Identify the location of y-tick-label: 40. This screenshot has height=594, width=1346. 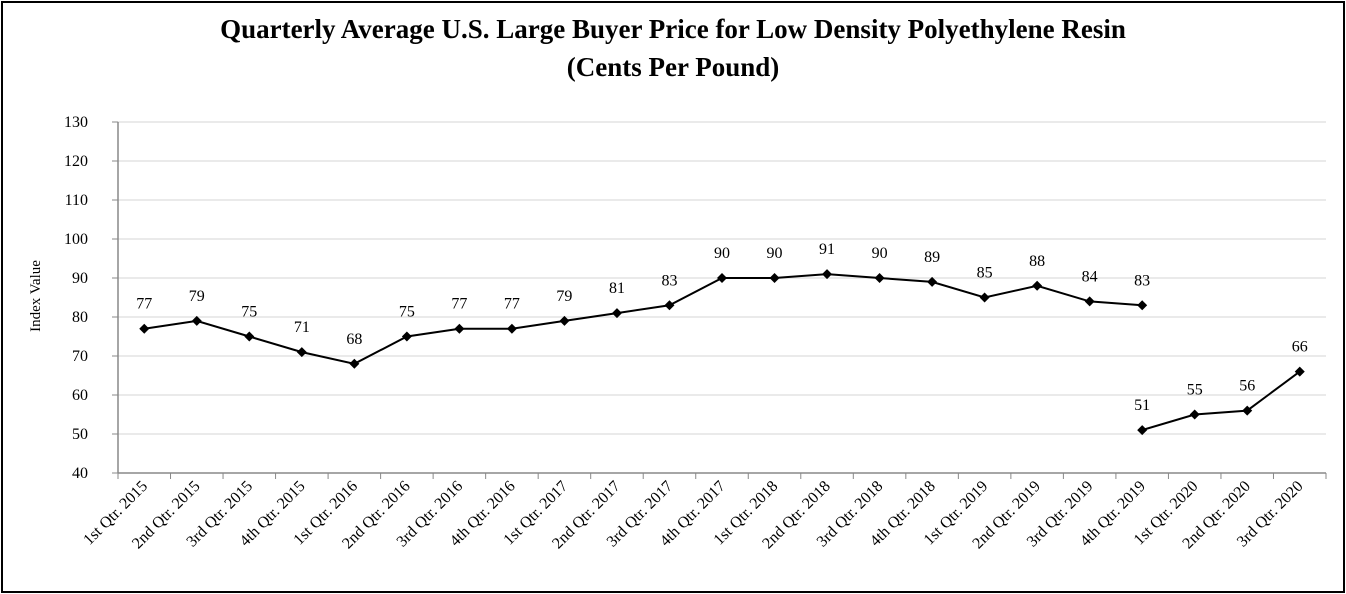
(80, 473).